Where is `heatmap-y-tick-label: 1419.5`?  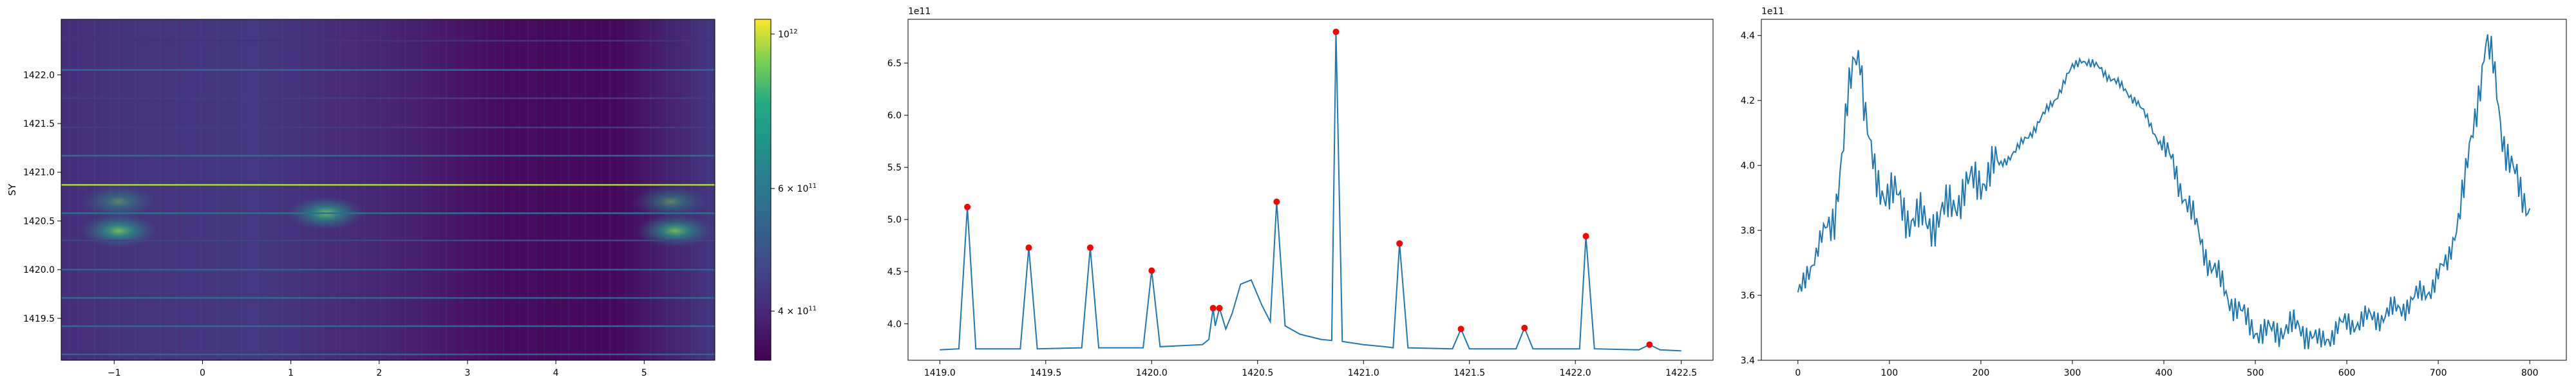 heatmap-y-tick-label: 1419.5 is located at coordinates (39, 319).